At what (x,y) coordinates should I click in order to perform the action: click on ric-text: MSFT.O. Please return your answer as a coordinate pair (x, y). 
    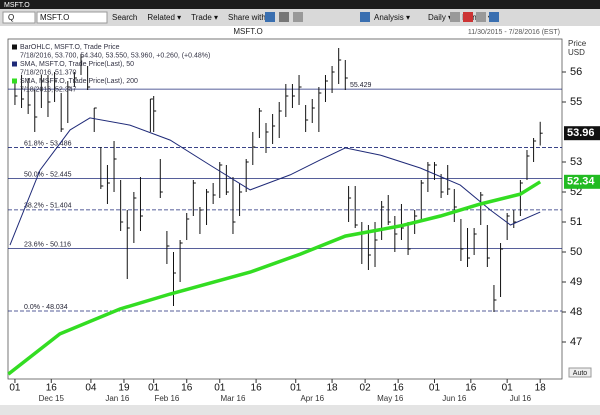
    Looking at the image, I should click on (54, 17).